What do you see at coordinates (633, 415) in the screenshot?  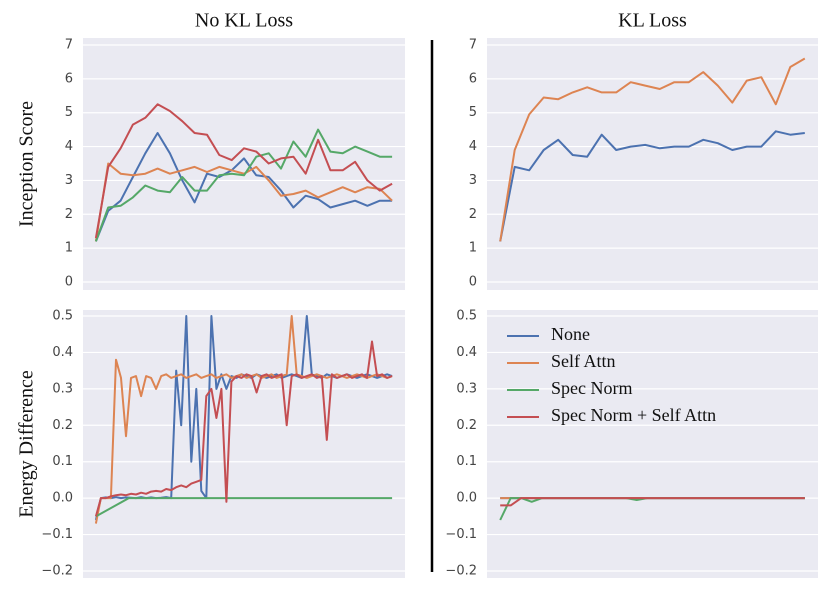 I see `legend-label: Spec Norm + Self Attn` at bounding box center [633, 415].